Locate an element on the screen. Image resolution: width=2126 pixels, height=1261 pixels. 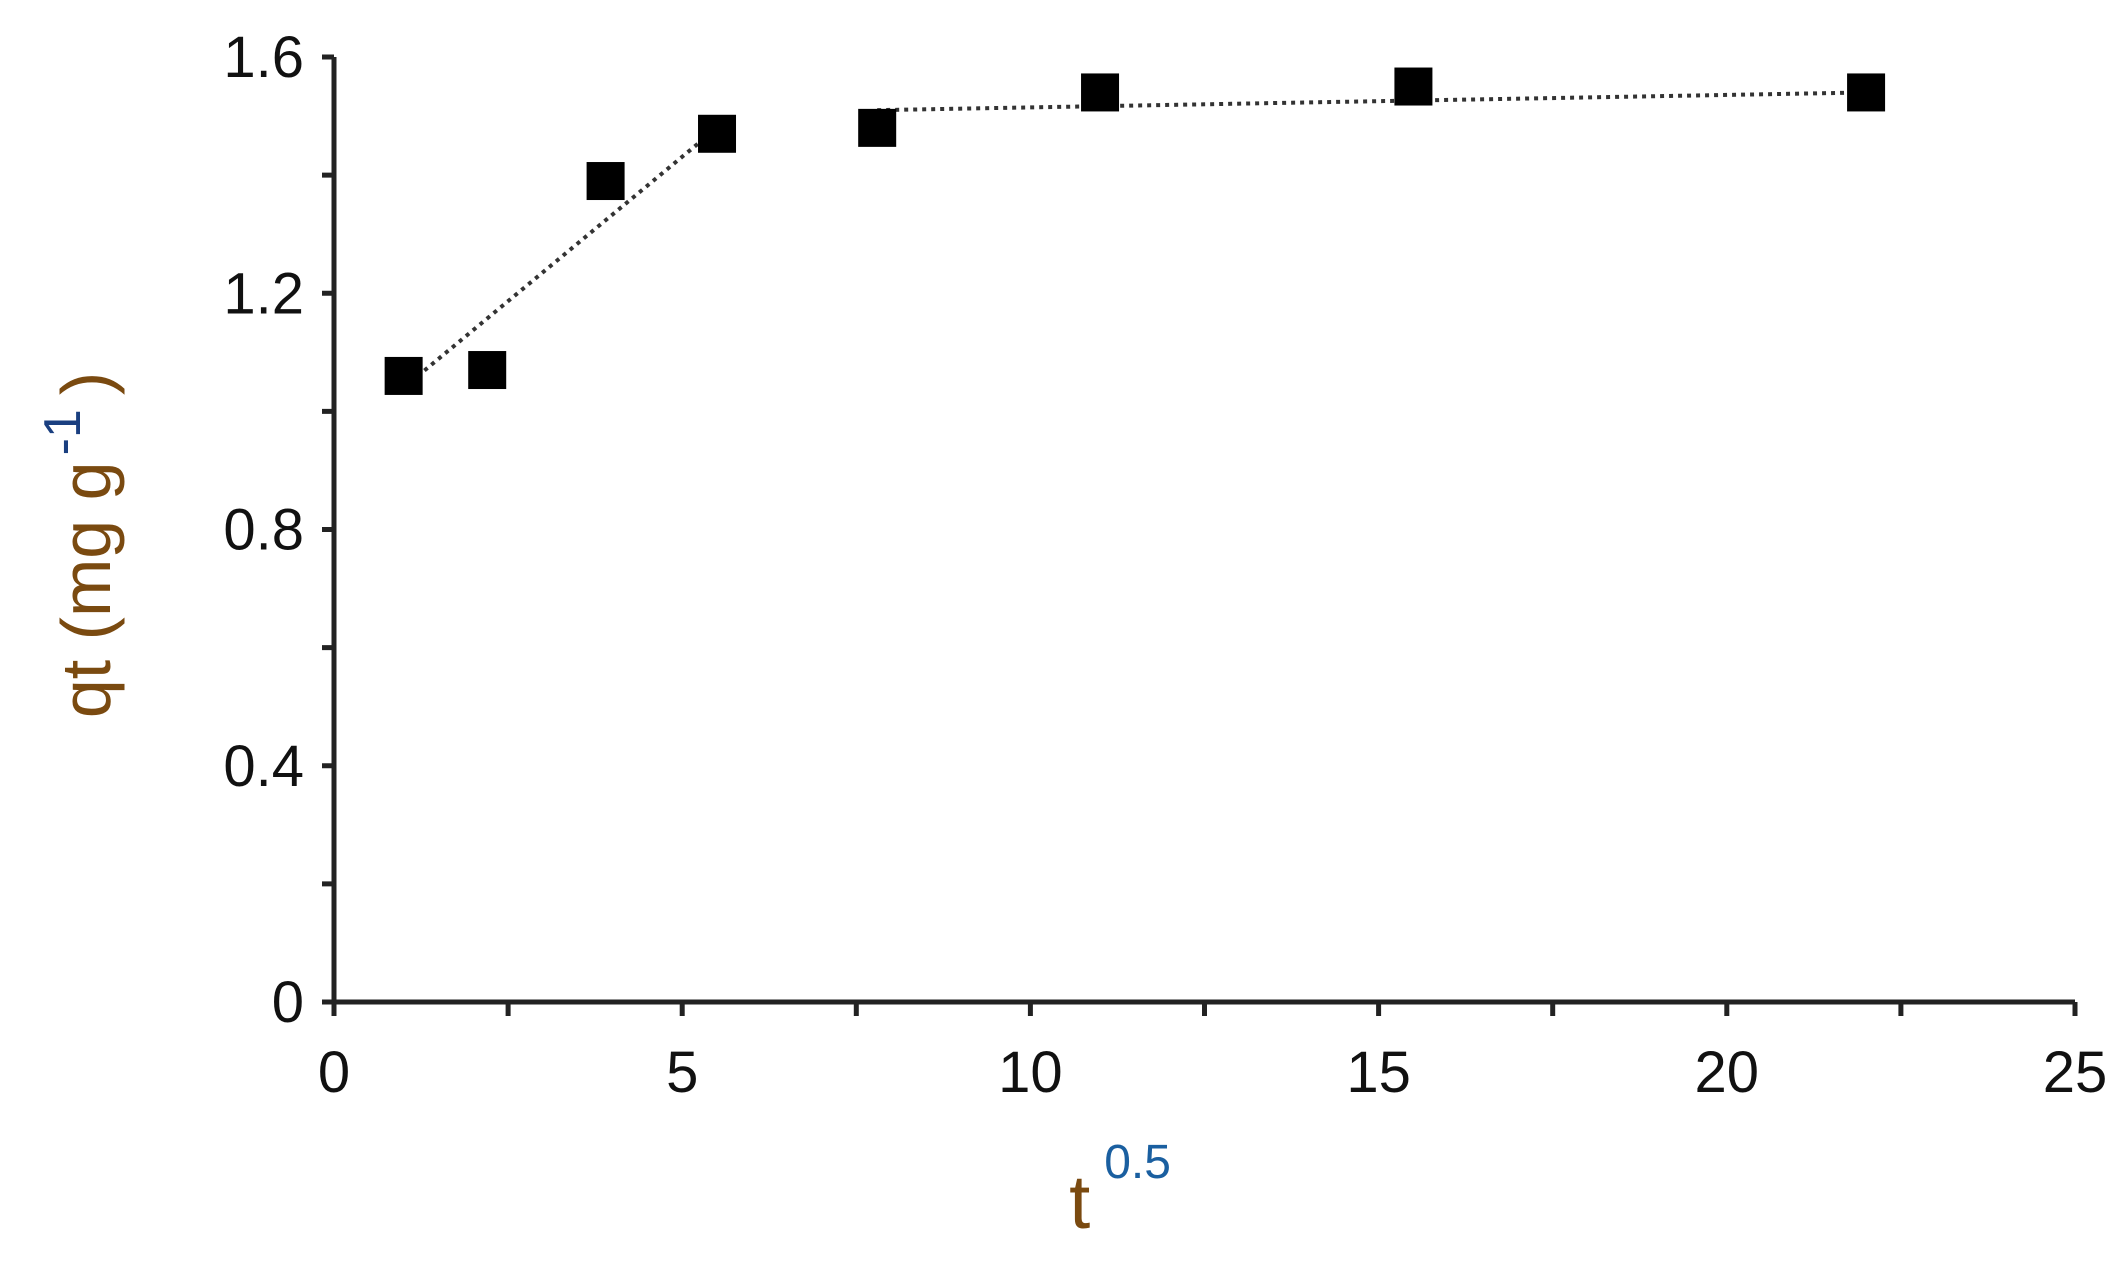
x-tick-label: 10 is located at coordinates (1030, 1072).